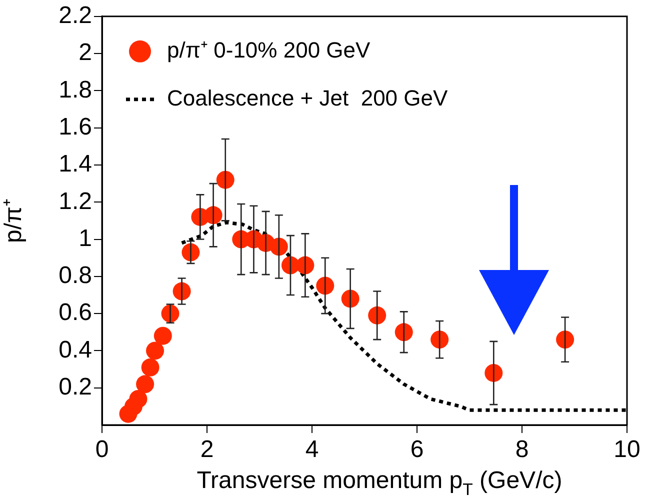 This screenshot has height=498, width=655. Describe the element at coordinates (85, 52) in the screenshot. I see `y-tick-label: 2` at that location.